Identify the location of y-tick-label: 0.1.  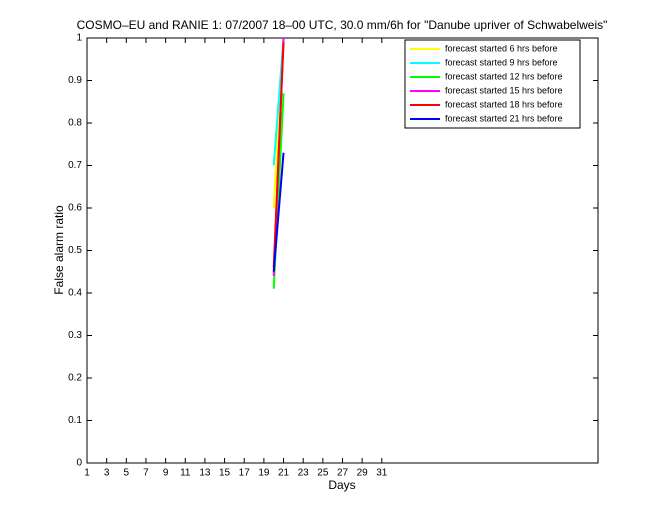
(75, 420).